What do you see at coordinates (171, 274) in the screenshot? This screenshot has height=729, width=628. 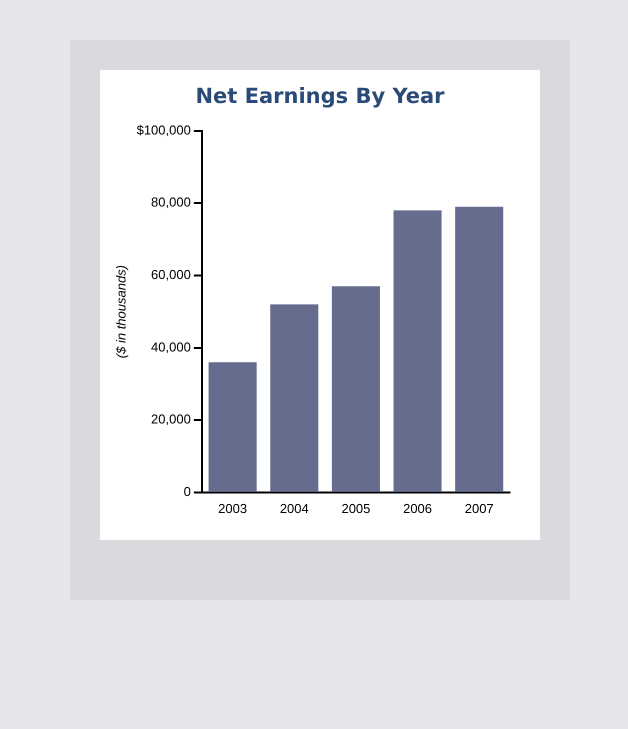 I see `y-tick-label: 60,000` at bounding box center [171, 274].